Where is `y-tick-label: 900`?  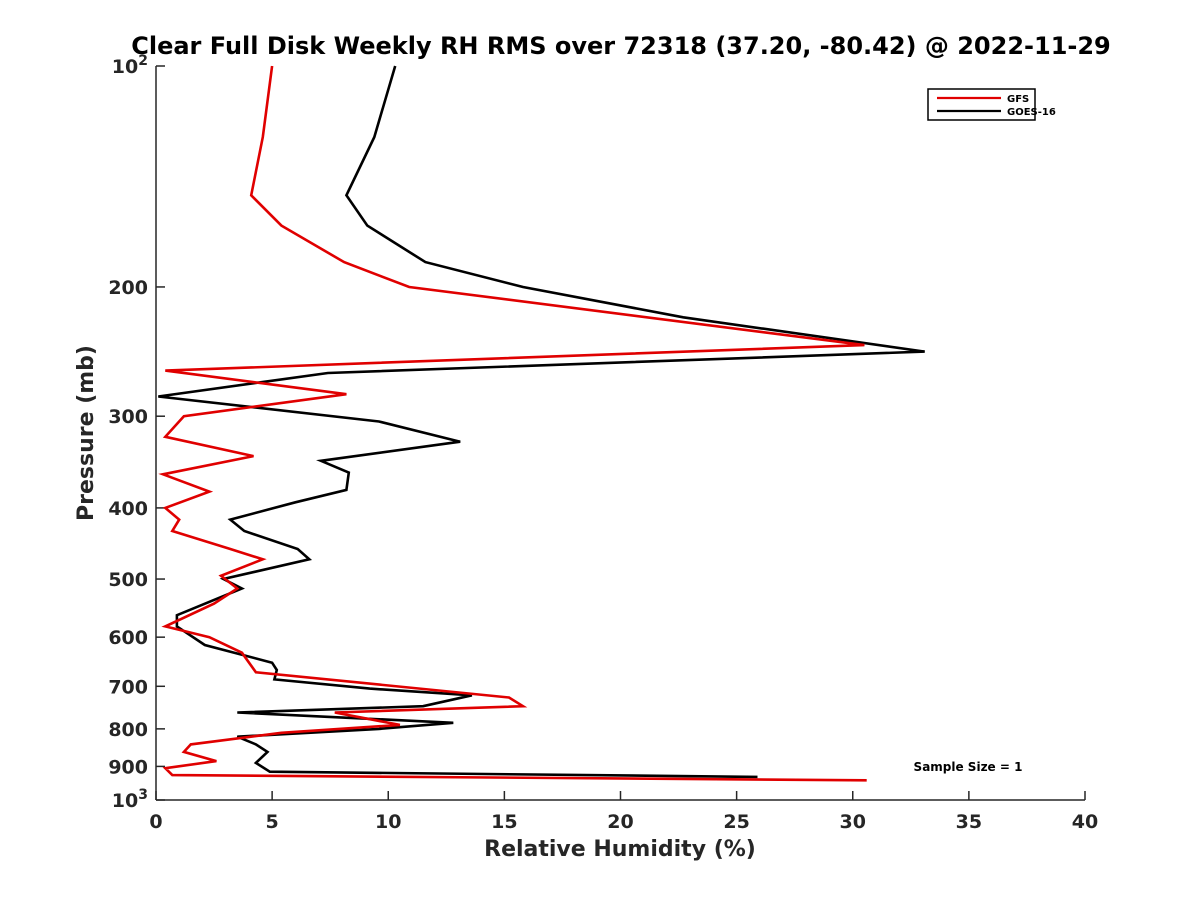 y-tick-label: 900 is located at coordinates (128, 767).